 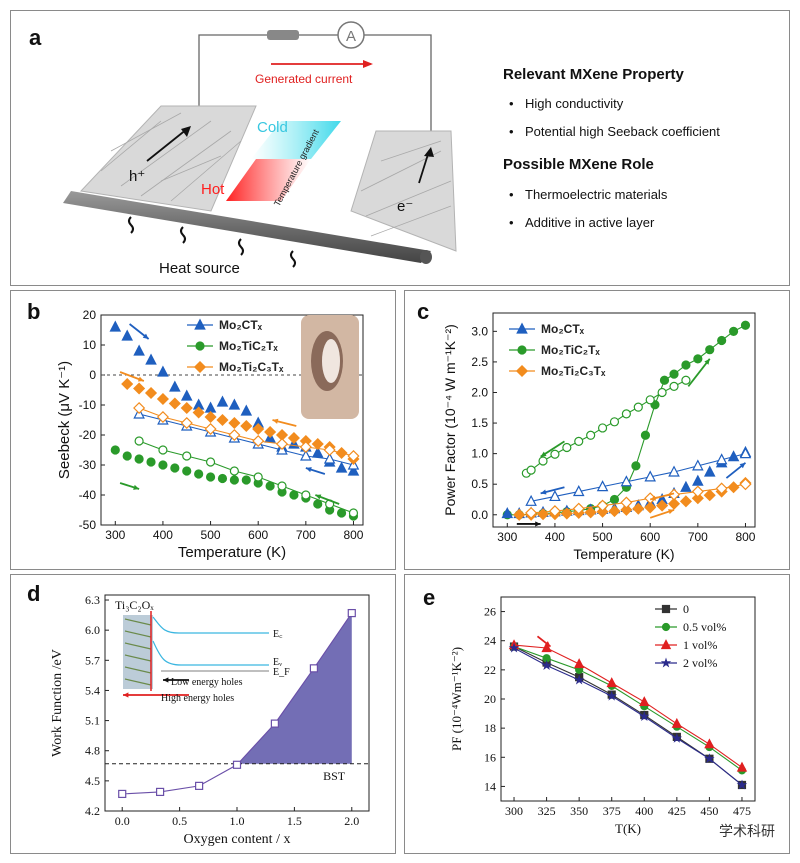 What do you see at coordinates (34, 311) in the screenshot?
I see `panel-b-label: b` at bounding box center [34, 311].